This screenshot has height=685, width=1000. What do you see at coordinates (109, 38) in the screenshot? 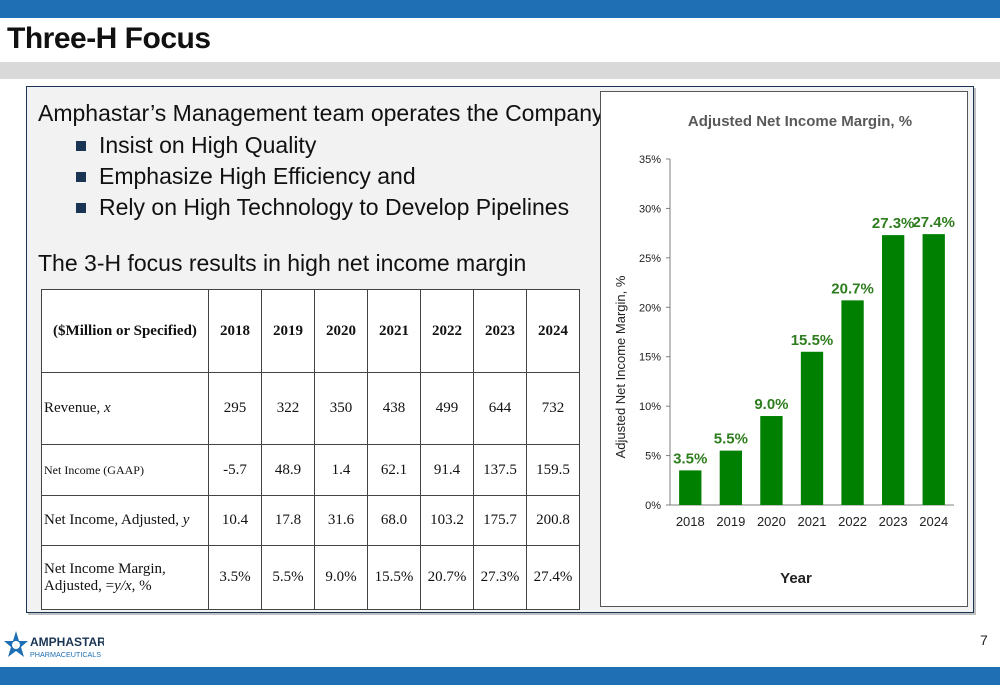
I see `slide-title: Three-H Focus` at bounding box center [109, 38].